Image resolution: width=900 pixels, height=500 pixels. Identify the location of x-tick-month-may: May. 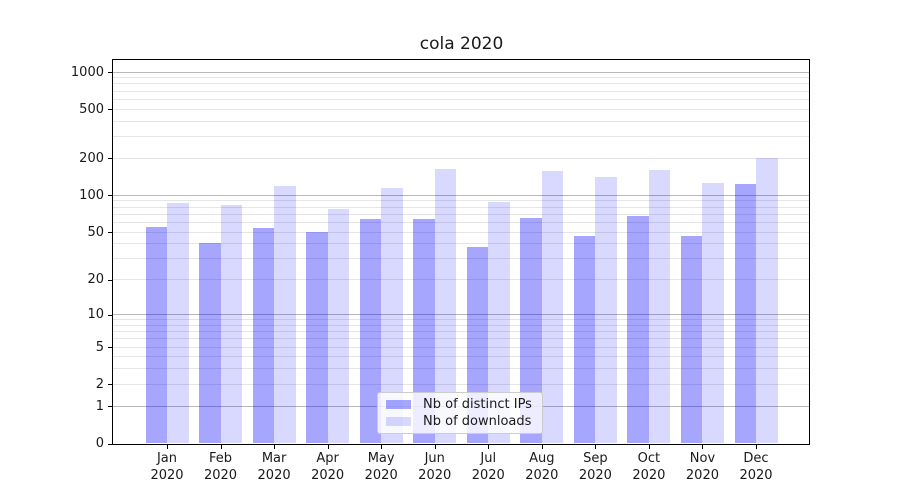
(381, 458).